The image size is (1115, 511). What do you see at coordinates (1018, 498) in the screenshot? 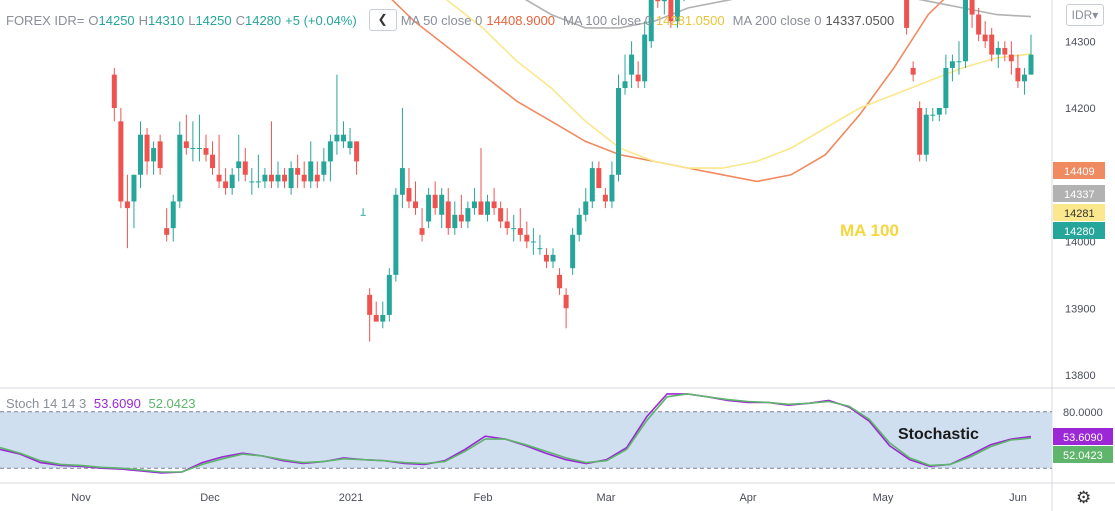
I see `time-tick-label: Jun` at bounding box center [1018, 498].